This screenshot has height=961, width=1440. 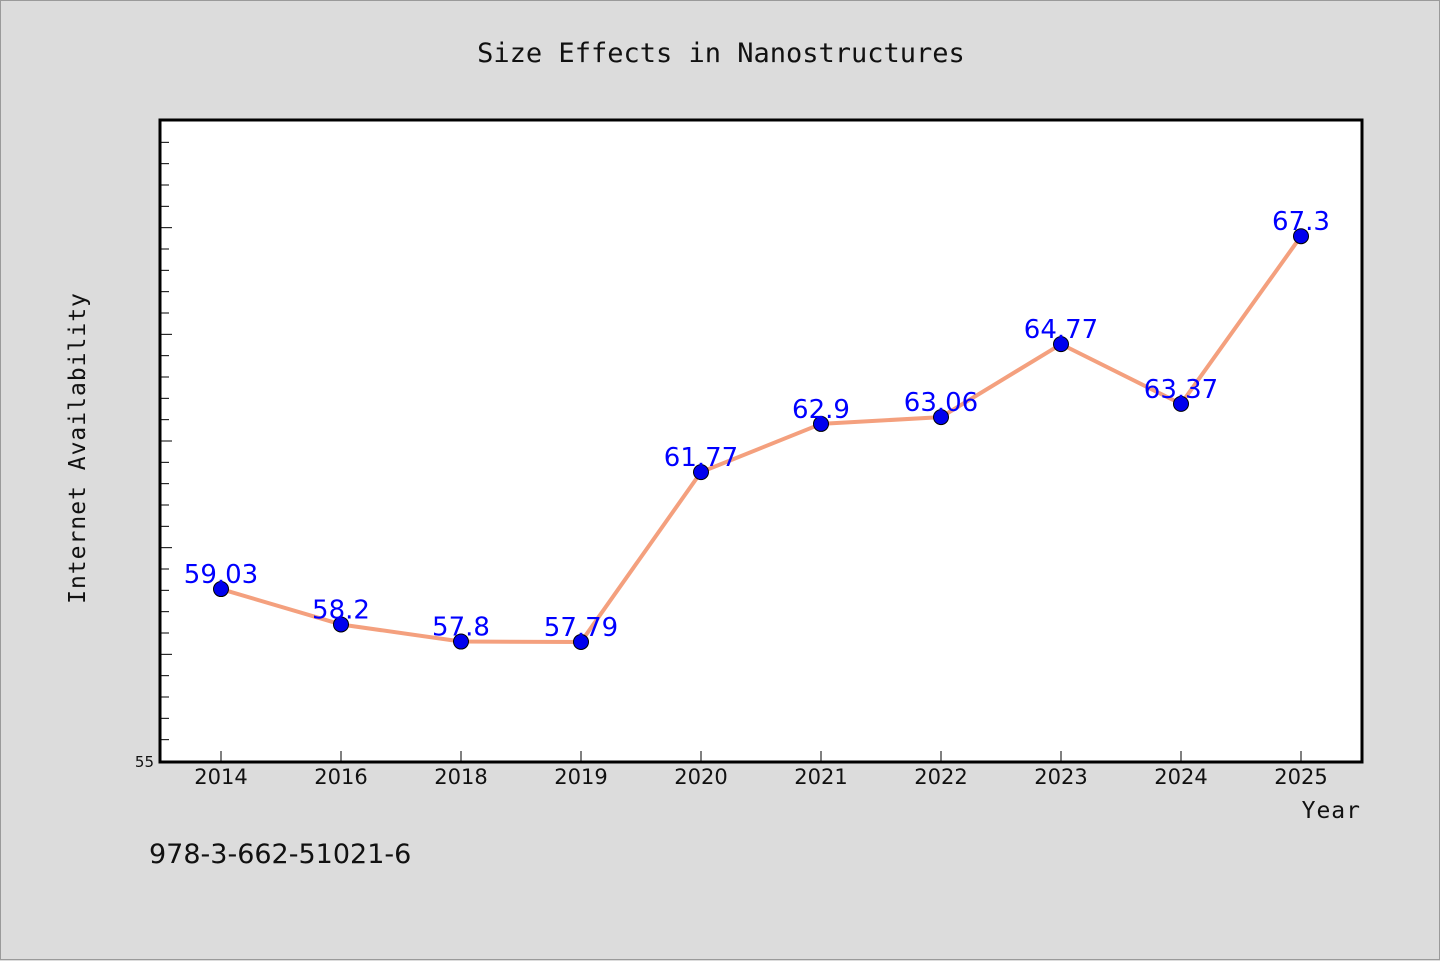 What do you see at coordinates (700, 777) in the screenshot?
I see `x-tick-label: 2020` at bounding box center [700, 777].